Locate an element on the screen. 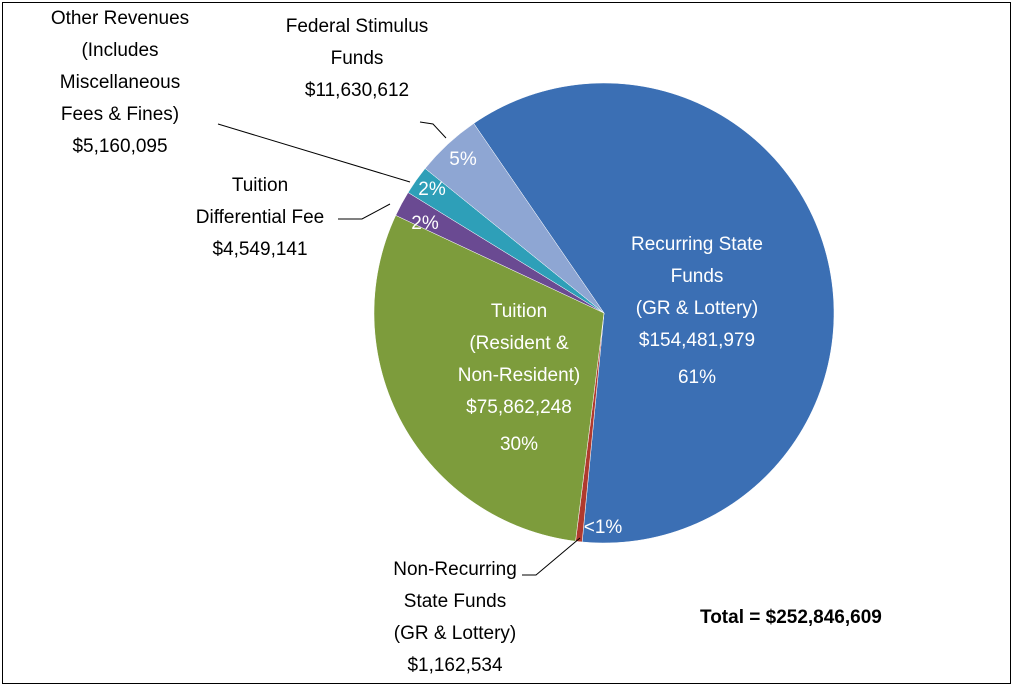 This screenshot has width=1014, height=687. slice-name: Tuition Differential Fee is located at coordinates (260, 201).